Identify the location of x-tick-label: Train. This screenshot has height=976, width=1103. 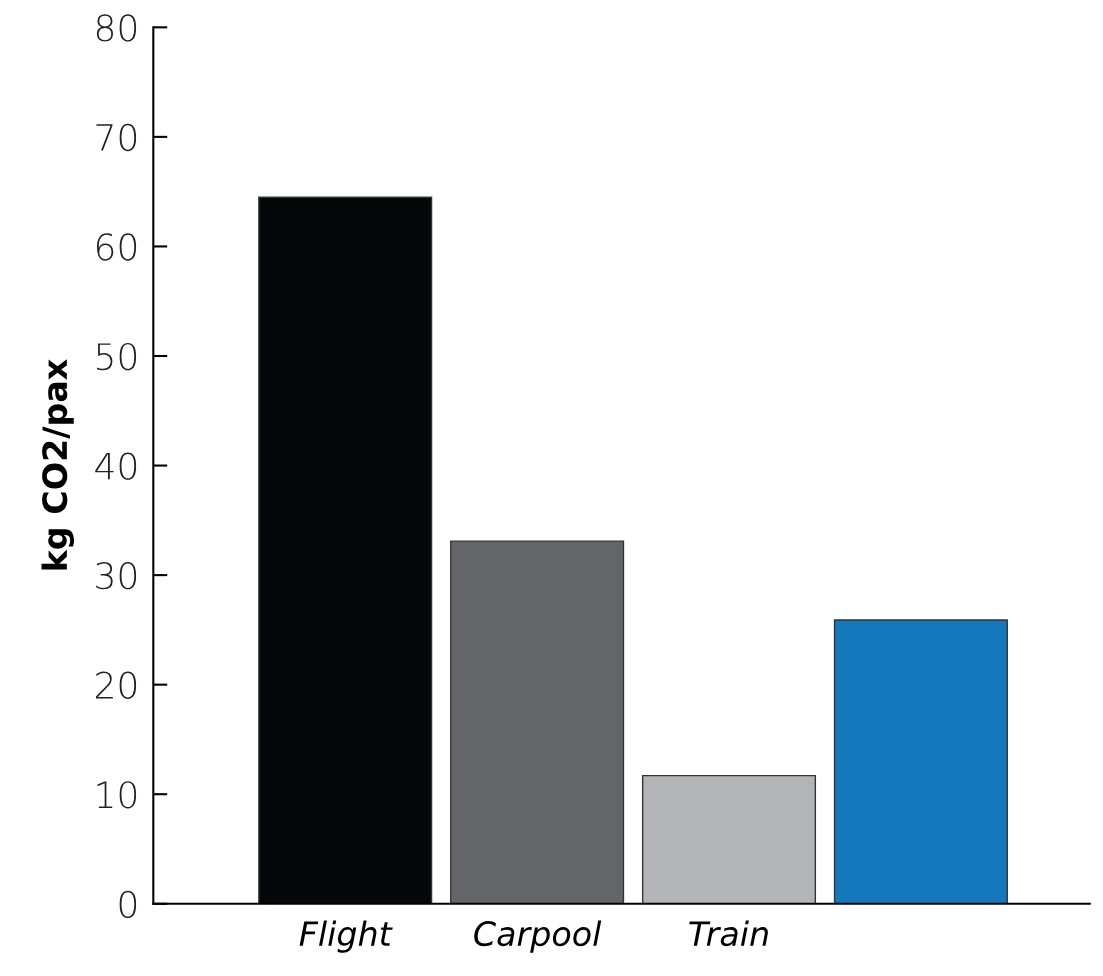
(728, 933).